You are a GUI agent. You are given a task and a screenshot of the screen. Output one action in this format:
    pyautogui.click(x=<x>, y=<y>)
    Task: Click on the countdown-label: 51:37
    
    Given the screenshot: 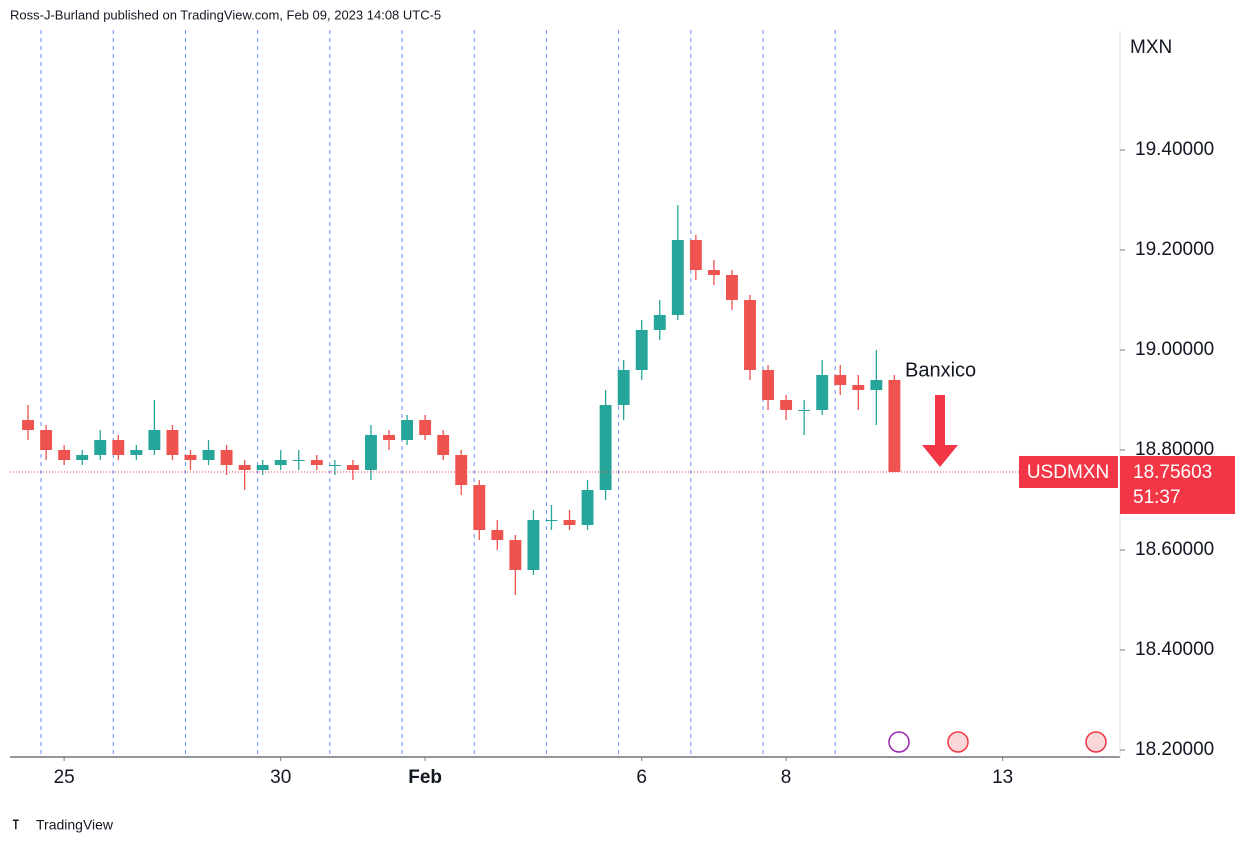 What is the action you would take?
    pyautogui.click(x=1157, y=497)
    